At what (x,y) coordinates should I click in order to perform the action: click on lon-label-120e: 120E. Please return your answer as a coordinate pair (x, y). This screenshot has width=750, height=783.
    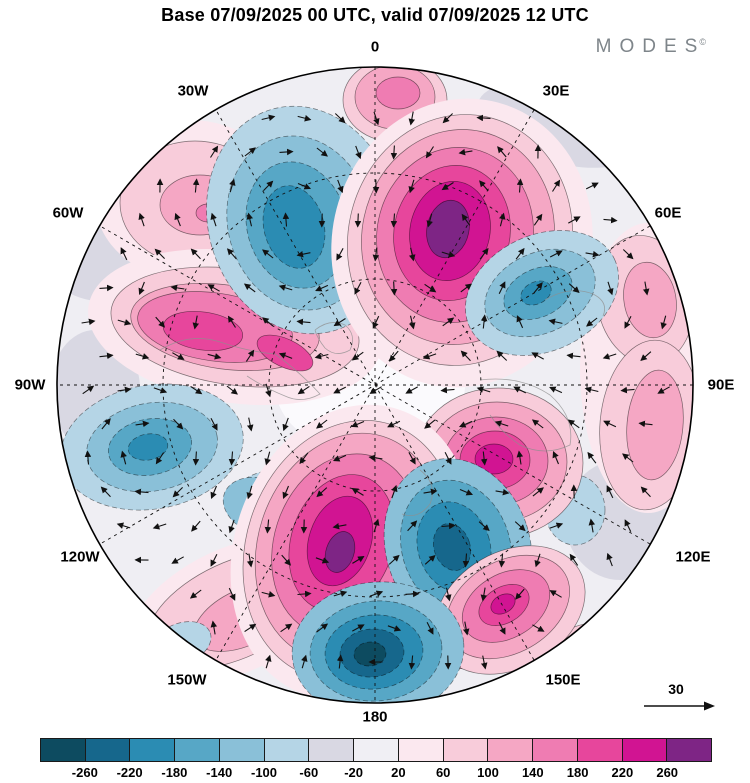
    Looking at the image, I should click on (693, 557).